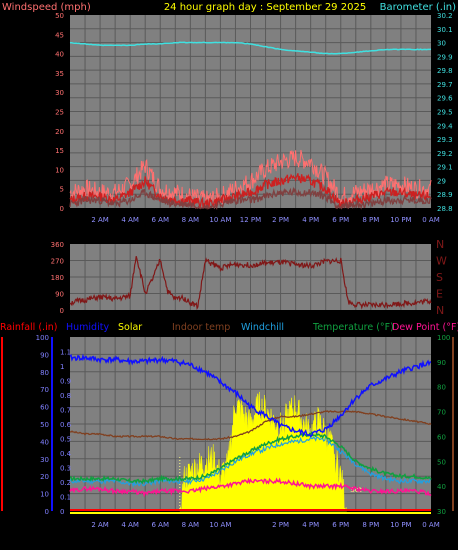  What do you see at coordinates (57, 278) in the screenshot?
I see `direction-tick-label: 180` at bounding box center [57, 278].